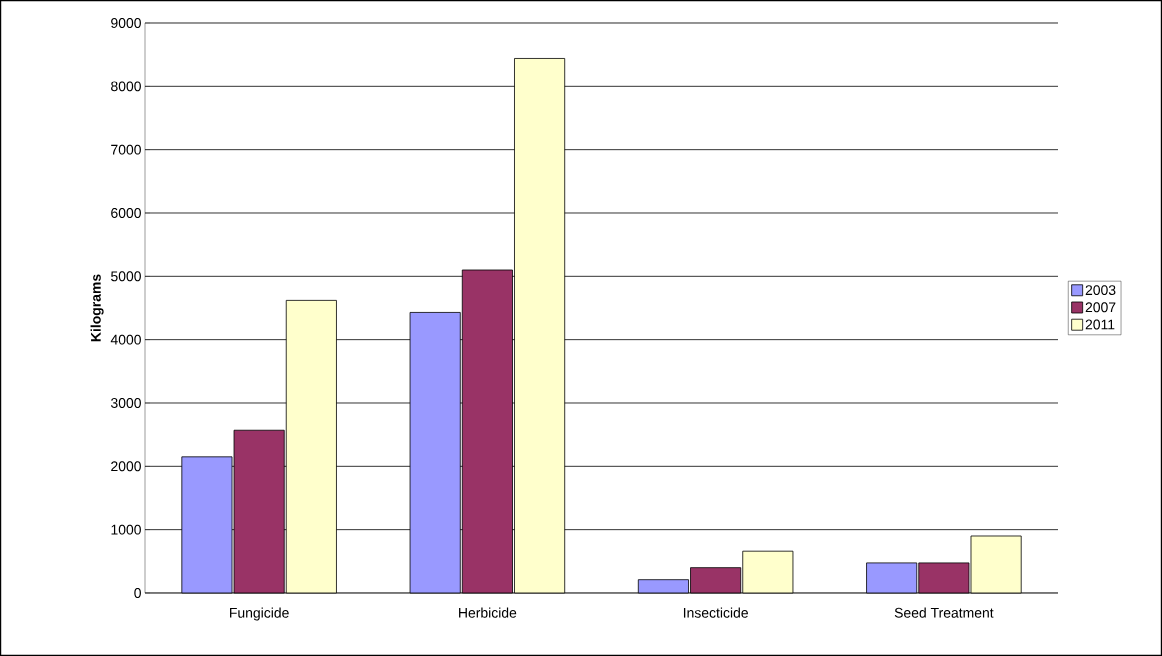  Describe the element at coordinates (125, 403) in the screenshot. I see `y-tick-label: 3000` at that location.